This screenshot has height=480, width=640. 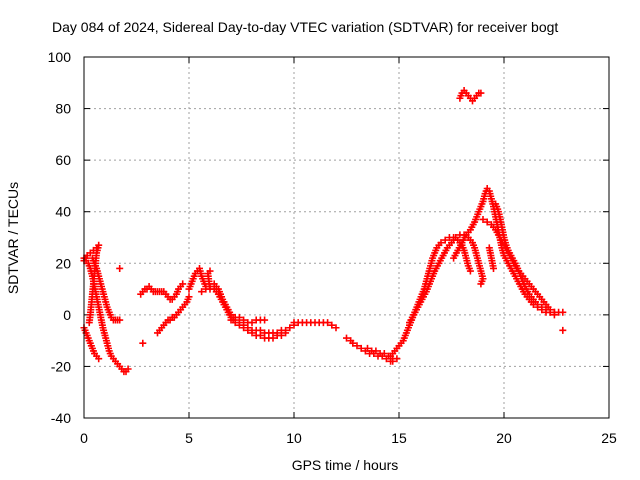 What do you see at coordinates (315, 325) in the screenshot?
I see `series-arc12` at bounding box center [315, 325].